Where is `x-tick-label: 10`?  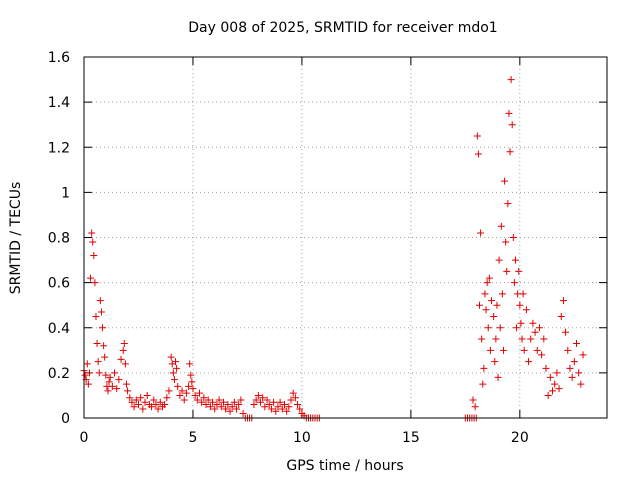 x-tick-label: 10 is located at coordinates (302, 438).